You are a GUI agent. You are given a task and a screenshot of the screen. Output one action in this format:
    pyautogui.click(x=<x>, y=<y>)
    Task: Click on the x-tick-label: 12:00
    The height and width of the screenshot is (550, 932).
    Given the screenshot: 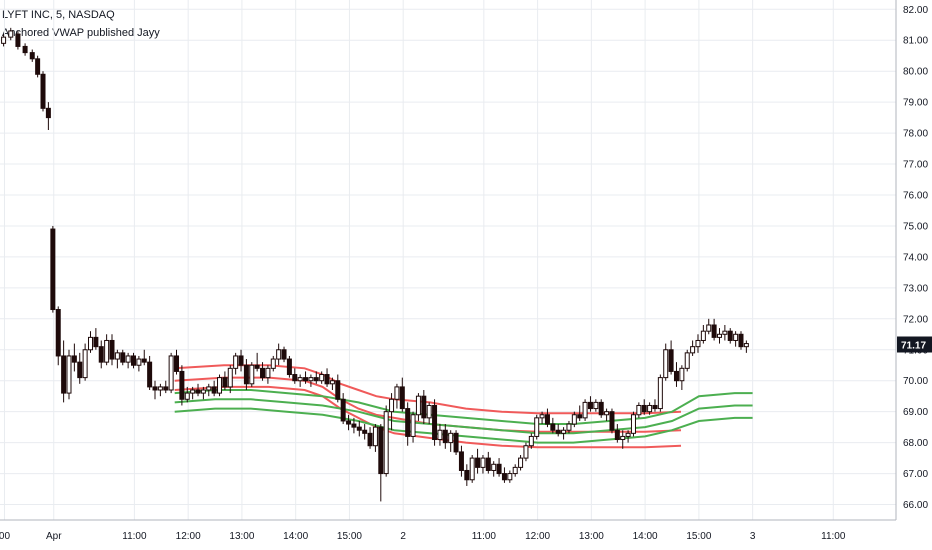 What is the action you would take?
    pyautogui.click(x=537, y=536)
    